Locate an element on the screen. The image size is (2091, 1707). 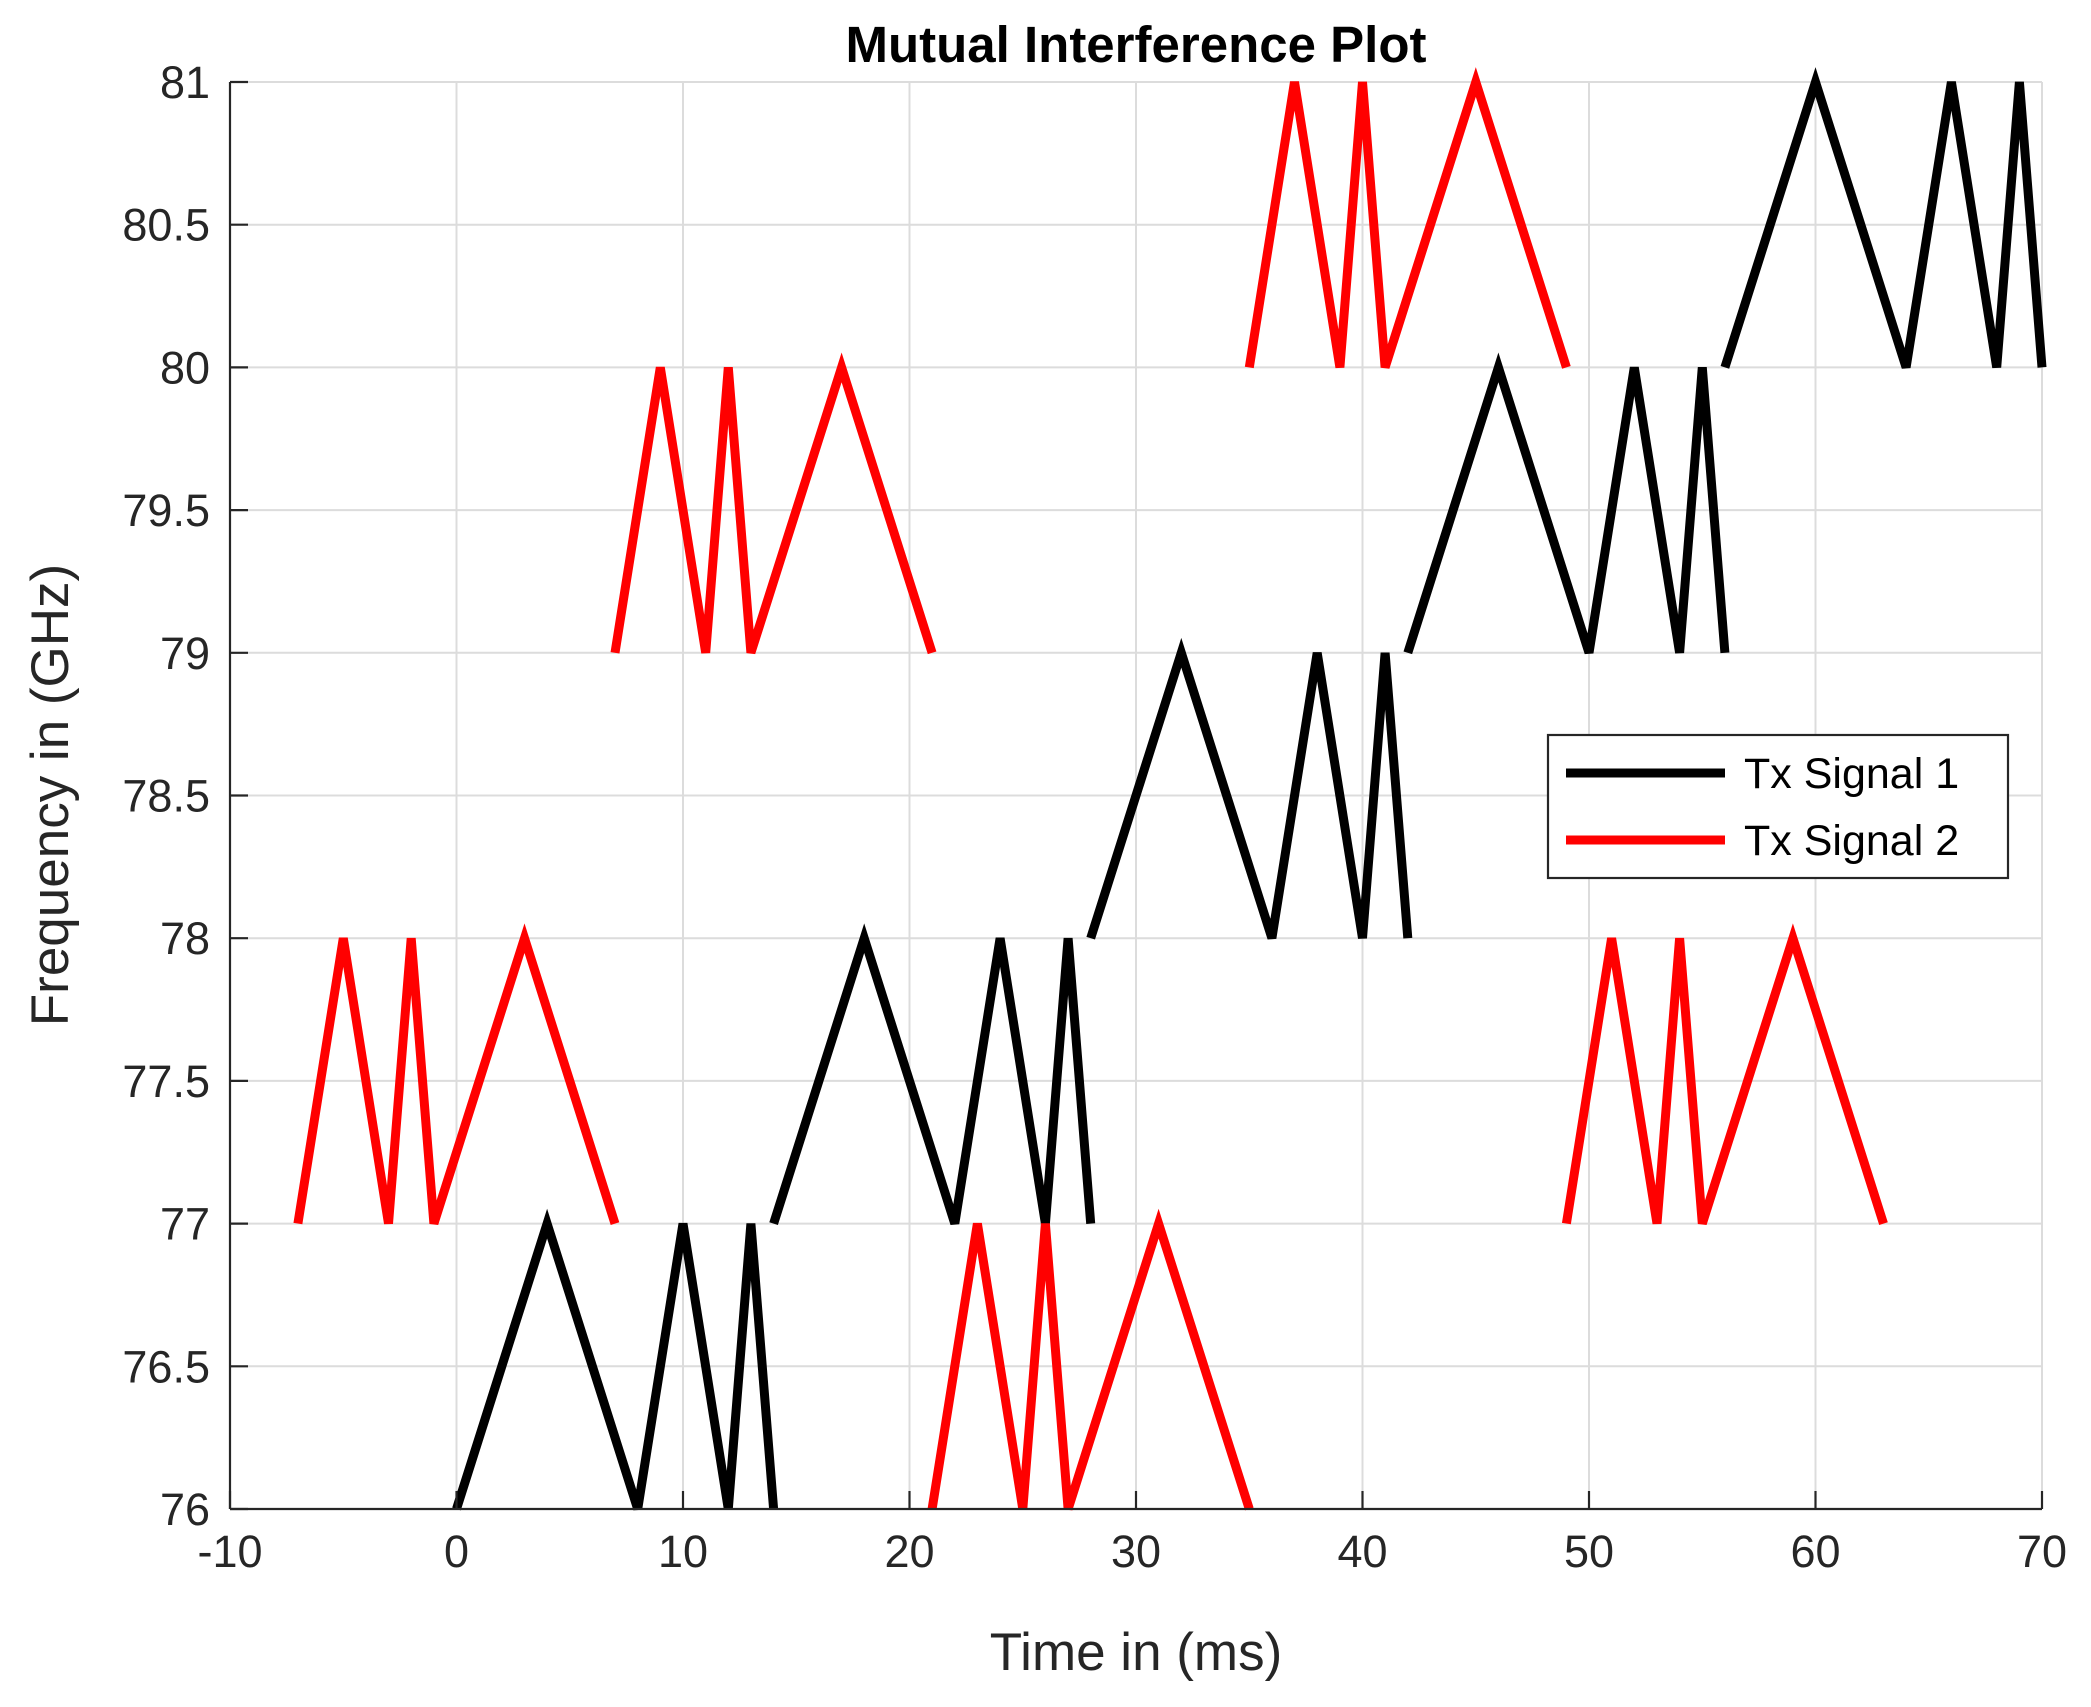
y-tick-label: 81 is located at coordinates (185, 82).